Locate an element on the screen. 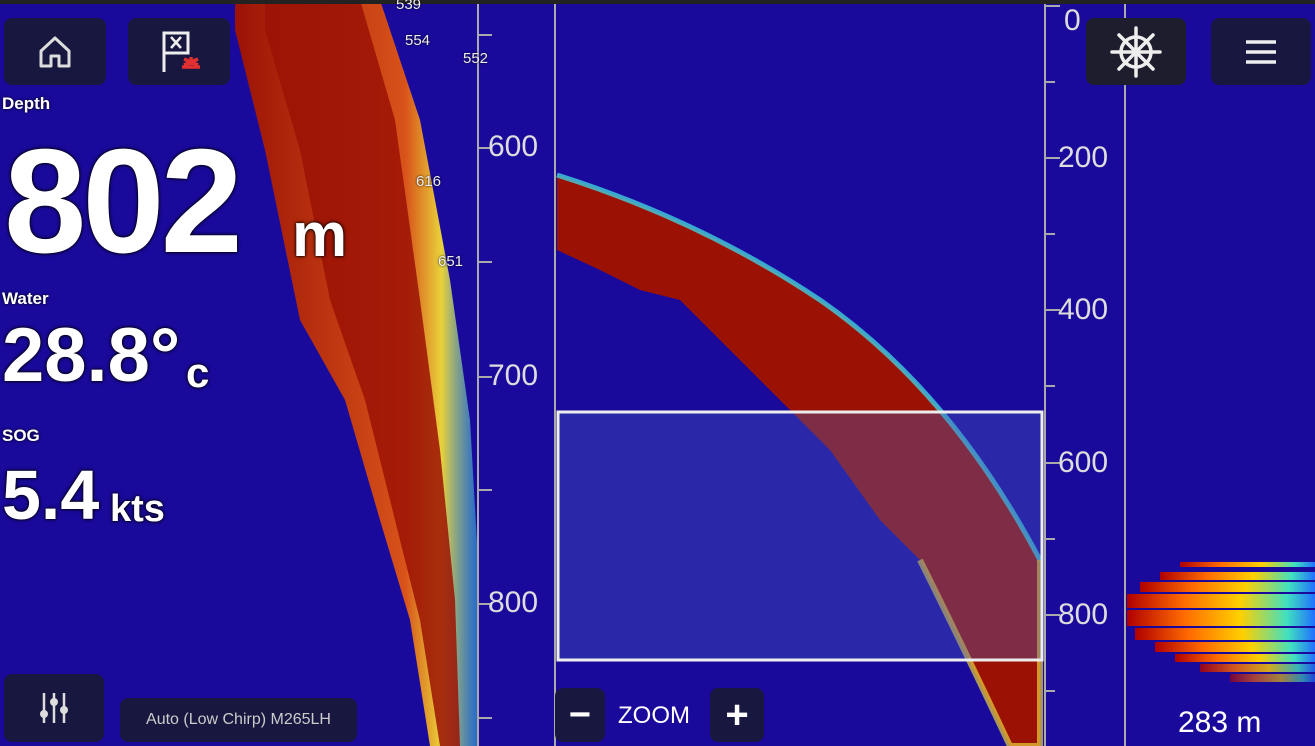  home-icon is located at coordinates (55, 51).